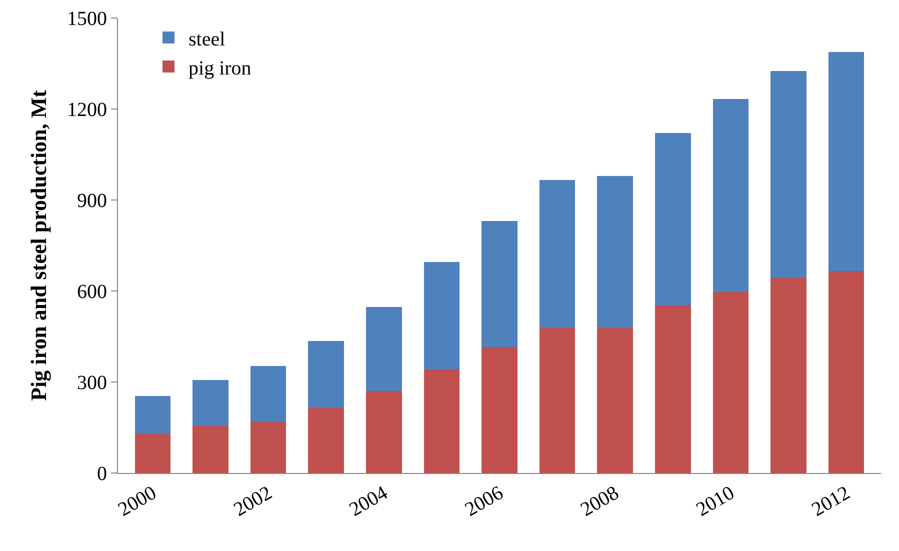 The width and height of the screenshot is (899, 551). Describe the element at coordinates (831, 501) in the screenshot. I see `x-tick-label: 2012` at that location.